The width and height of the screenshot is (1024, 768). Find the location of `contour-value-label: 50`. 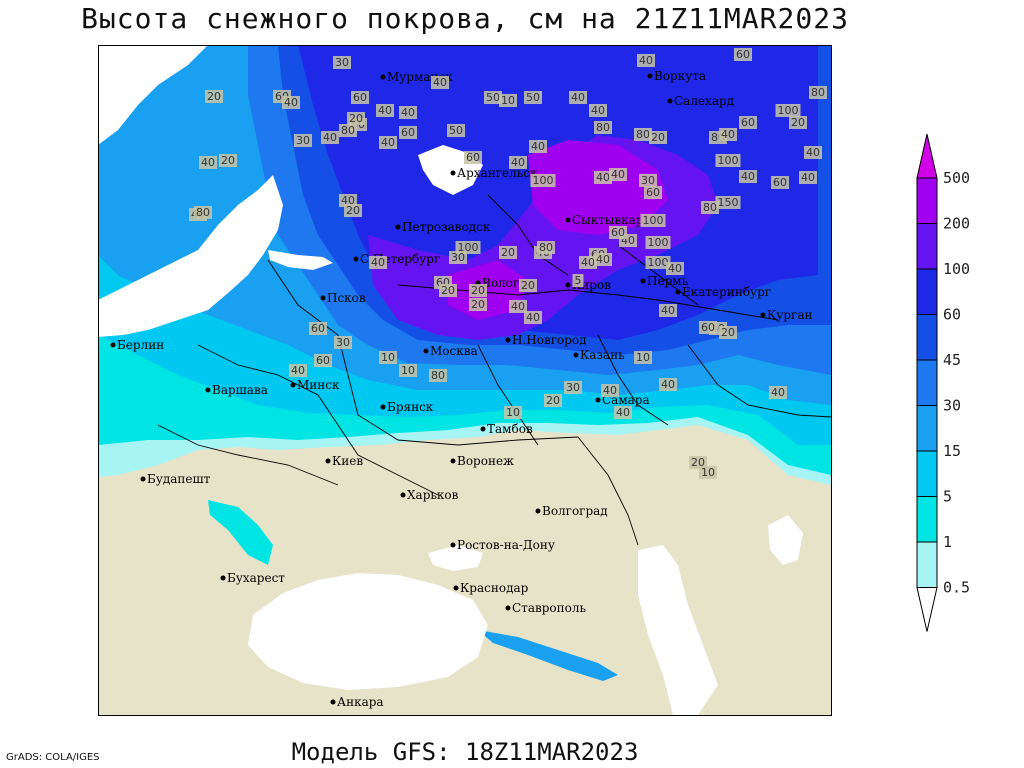

contour-value-label: 50 is located at coordinates (456, 130).